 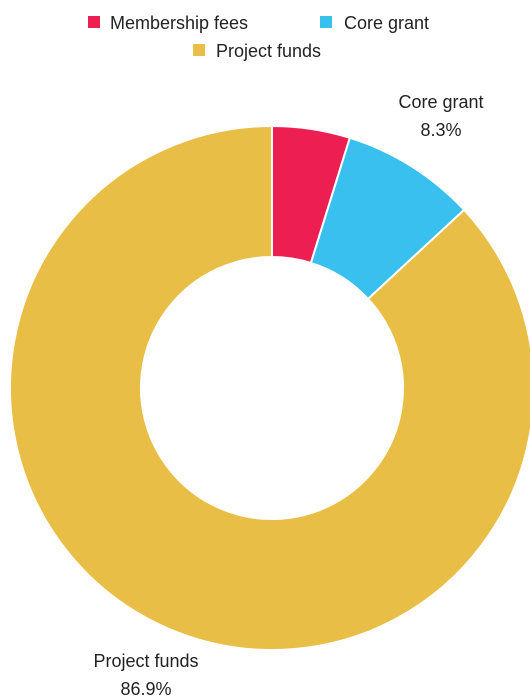 What do you see at coordinates (268, 51) in the screenshot?
I see `legend-label-project-funds: Project funds` at bounding box center [268, 51].